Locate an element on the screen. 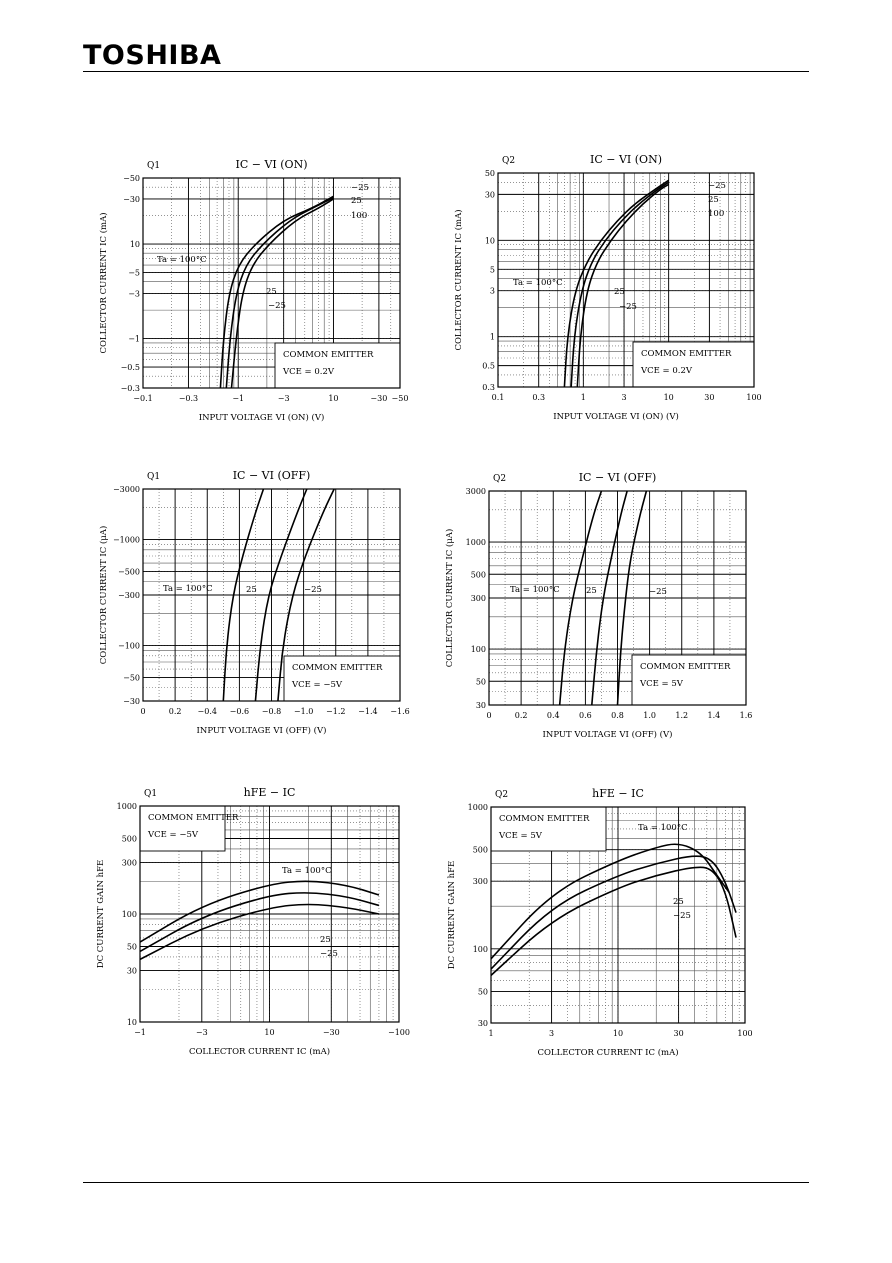 This screenshot has height=1263, width=892. x-tick-label: 1 is located at coordinates (490, 1033).